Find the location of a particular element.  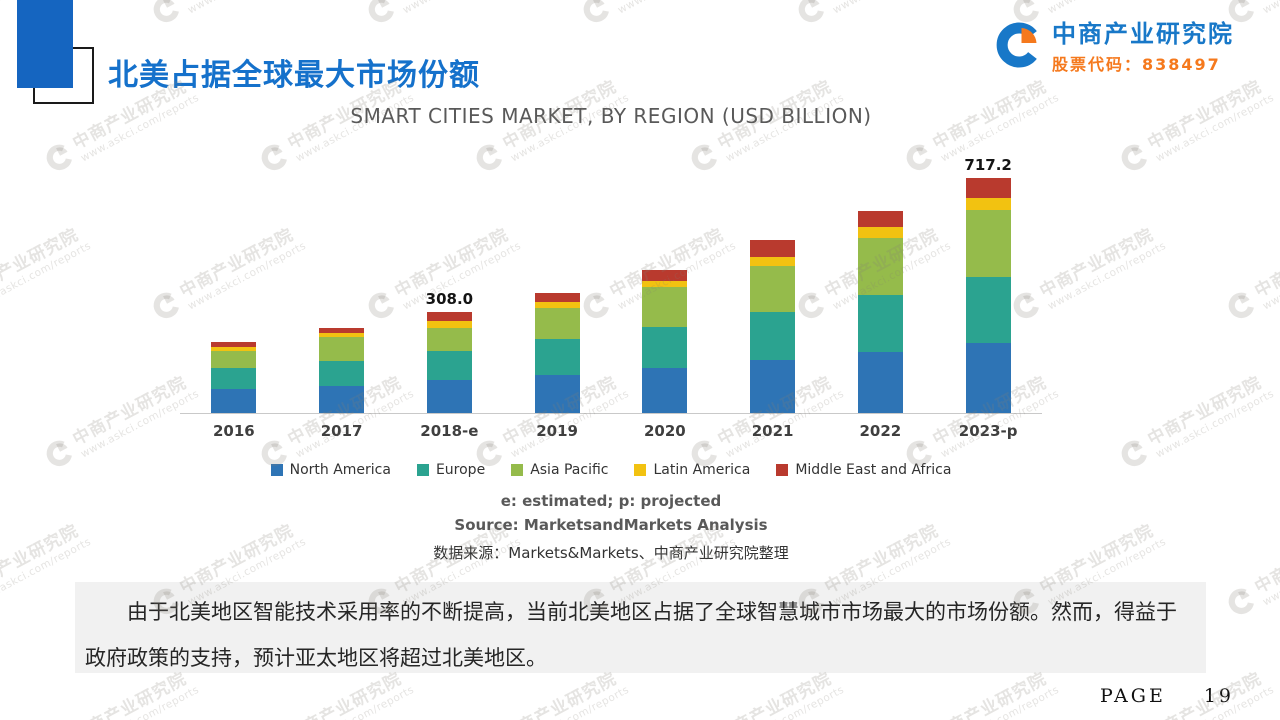

x-axis-label-2023-p: 2023-p is located at coordinates (988, 431).